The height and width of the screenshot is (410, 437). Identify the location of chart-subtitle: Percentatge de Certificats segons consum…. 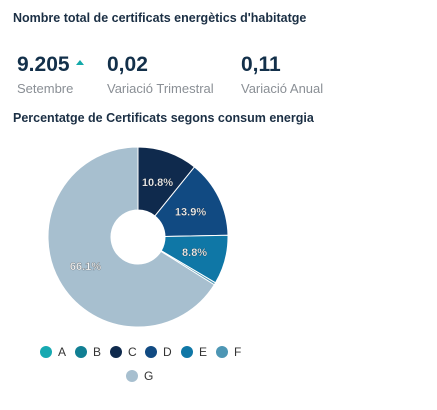
(163, 118).